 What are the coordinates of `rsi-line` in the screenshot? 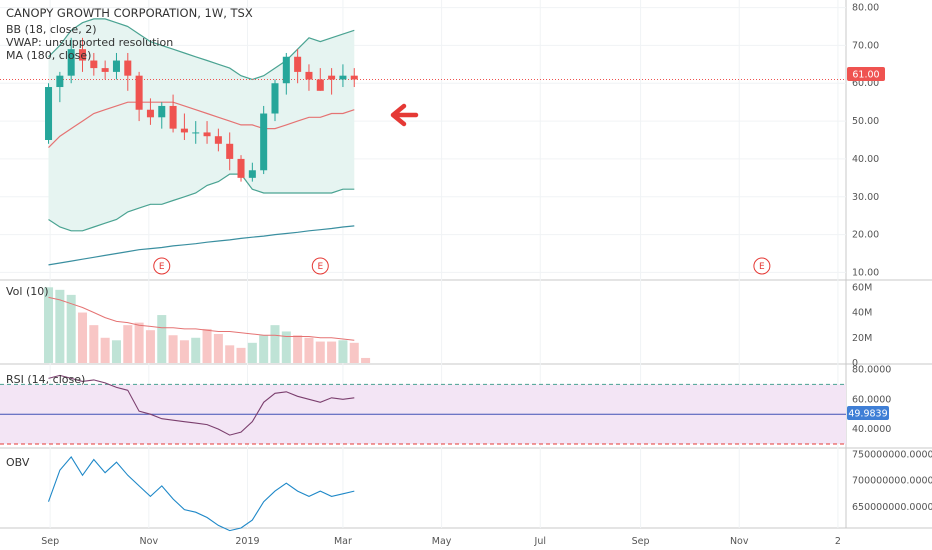 It's located at (201, 405).